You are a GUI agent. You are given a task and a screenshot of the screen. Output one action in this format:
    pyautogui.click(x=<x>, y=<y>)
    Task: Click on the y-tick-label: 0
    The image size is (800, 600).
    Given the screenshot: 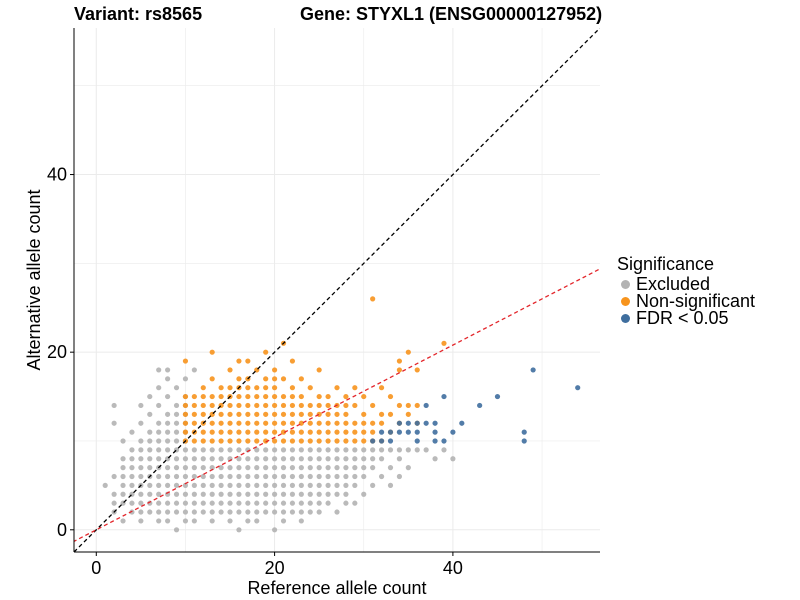 What is the action you would take?
    pyautogui.click(x=62, y=530)
    